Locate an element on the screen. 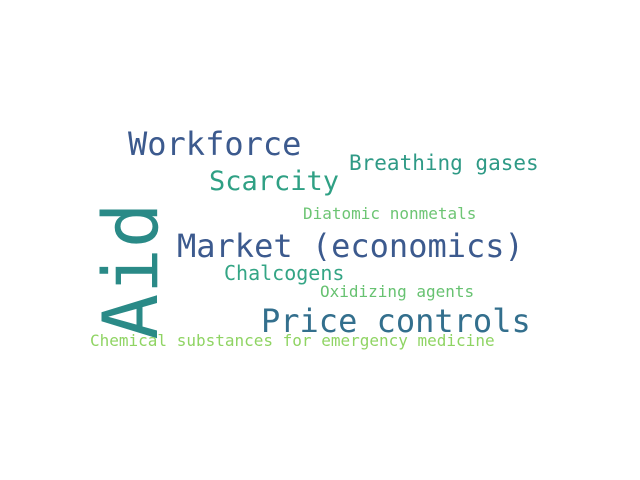  word-chalcogens: Chalcogens is located at coordinates (284, 273).